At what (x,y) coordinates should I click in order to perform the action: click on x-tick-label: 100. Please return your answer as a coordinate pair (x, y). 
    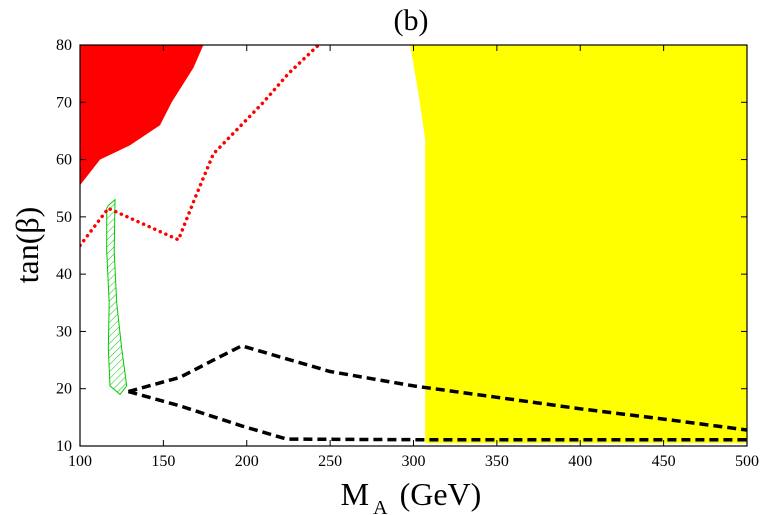
    Looking at the image, I should click on (80, 461).